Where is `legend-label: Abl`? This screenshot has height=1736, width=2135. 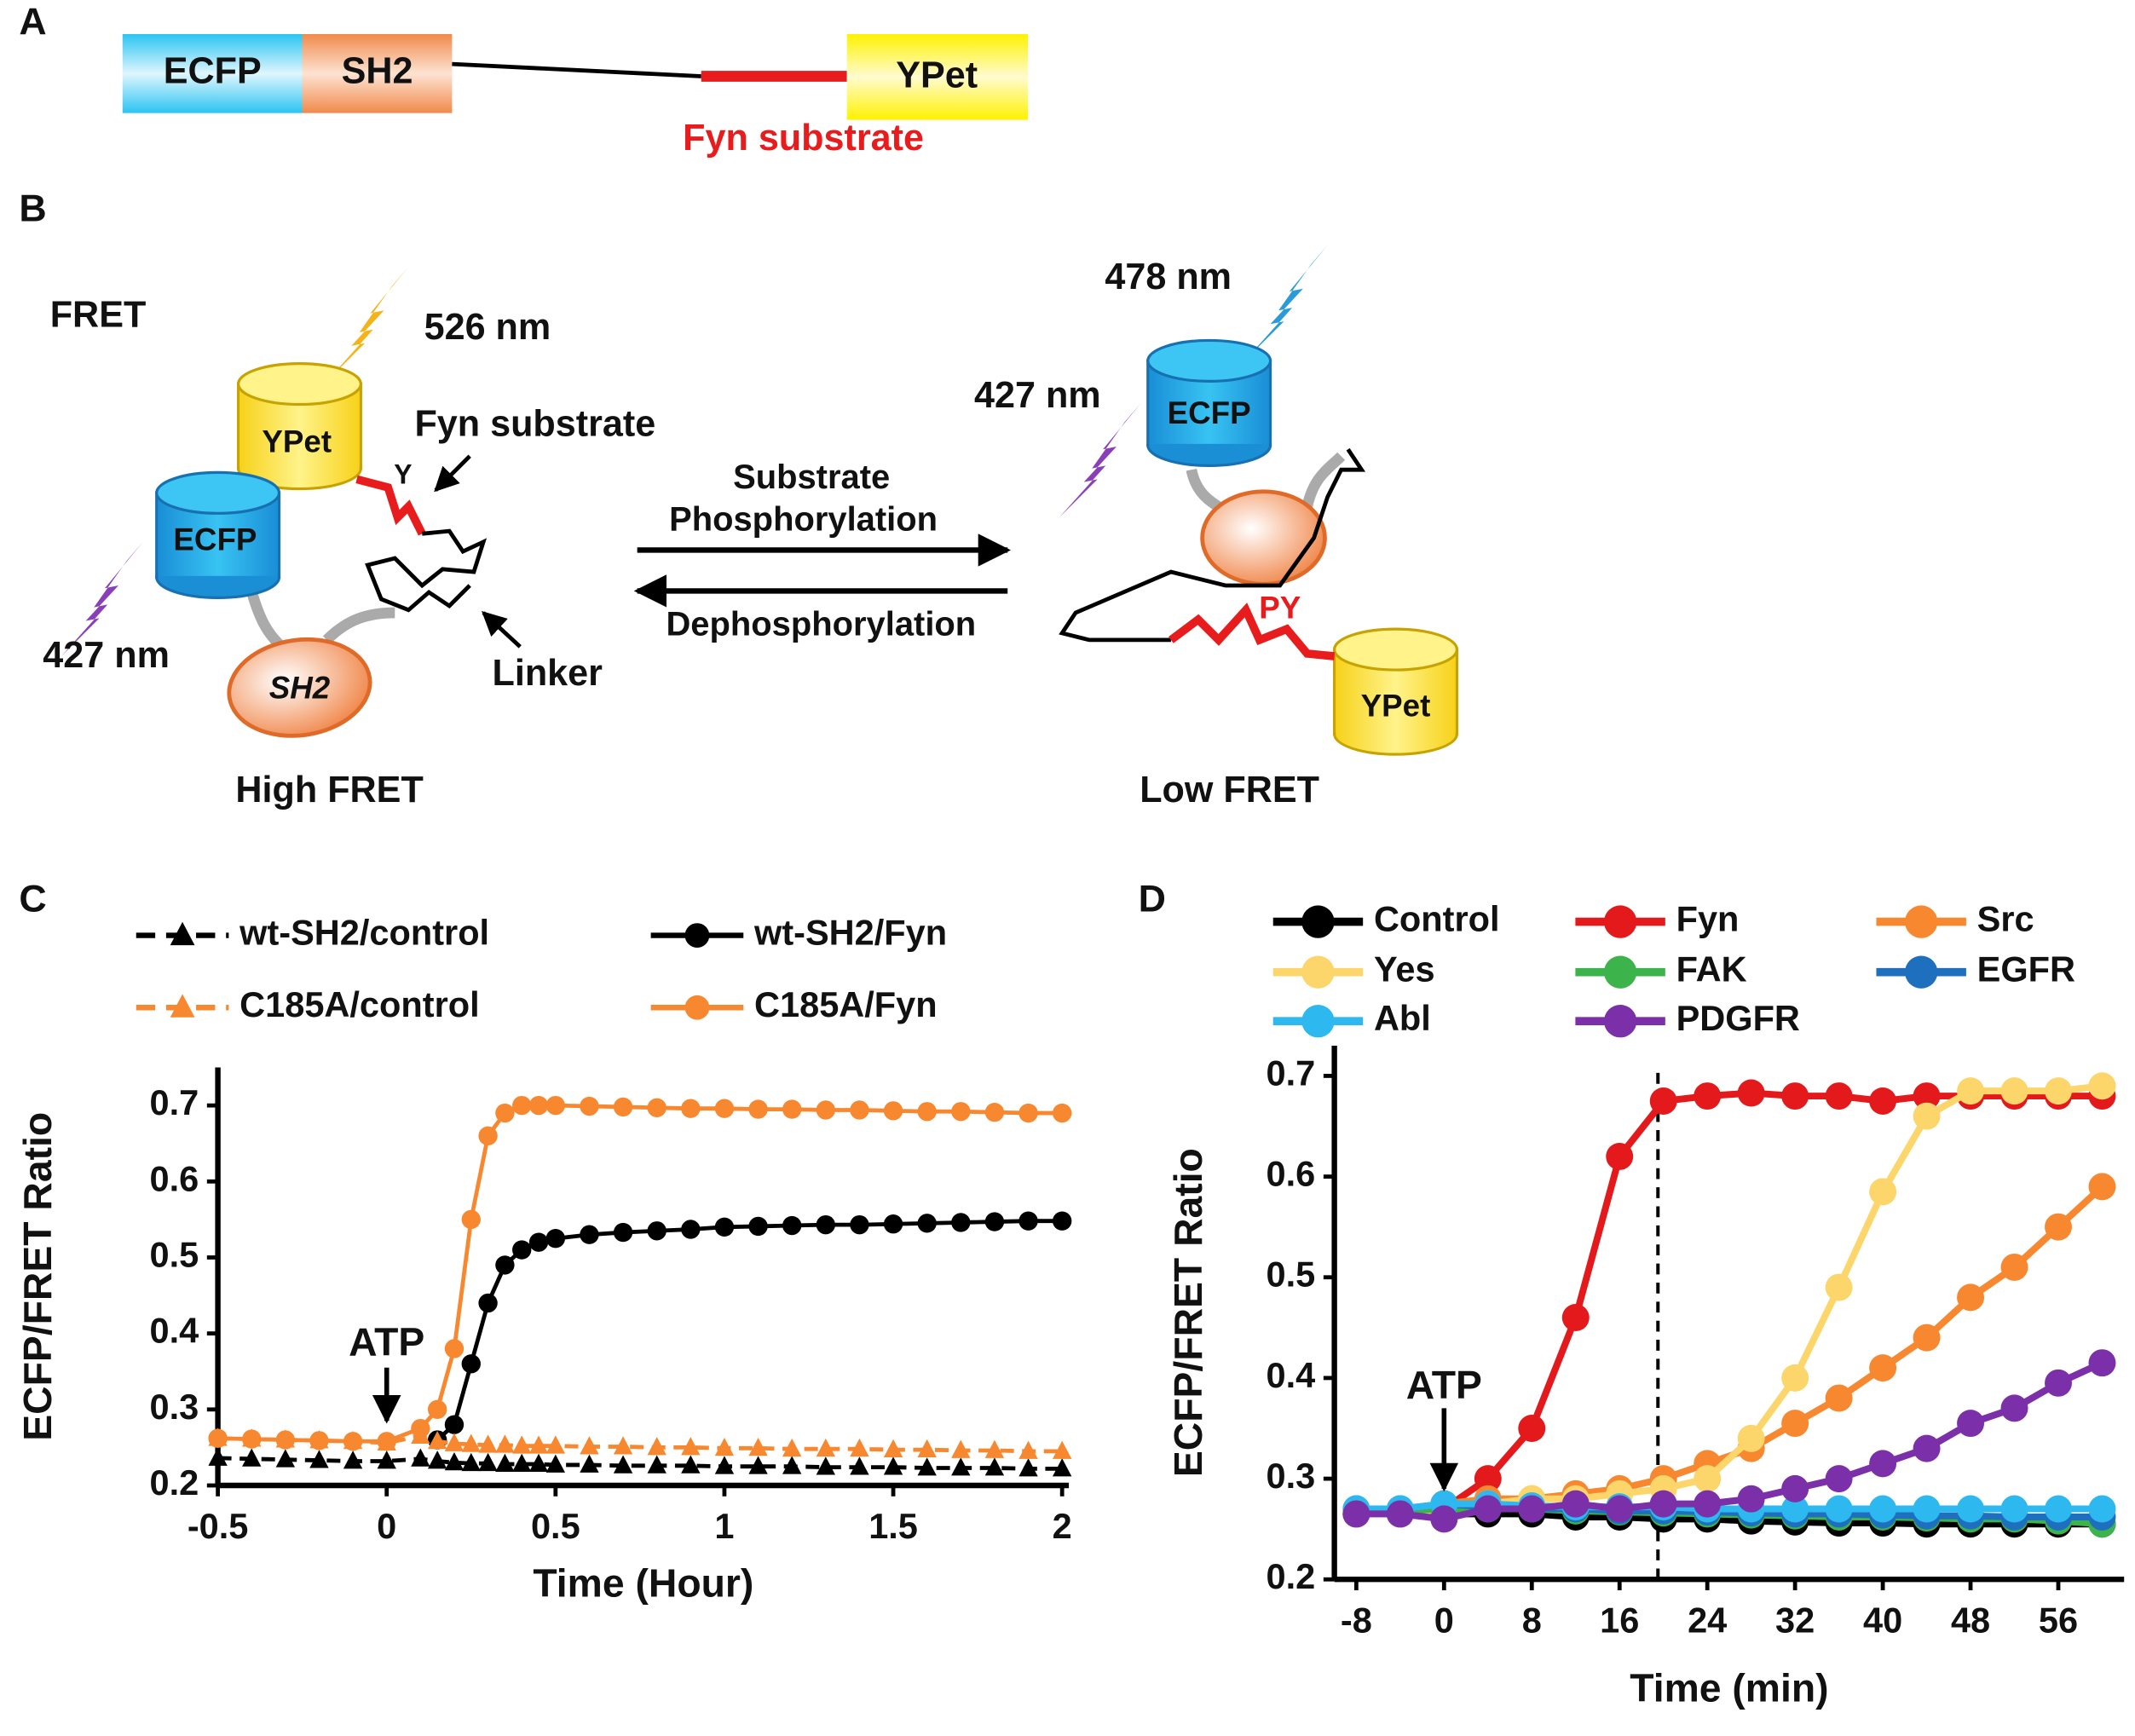 legend-label: Abl is located at coordinates (1402, 1018).